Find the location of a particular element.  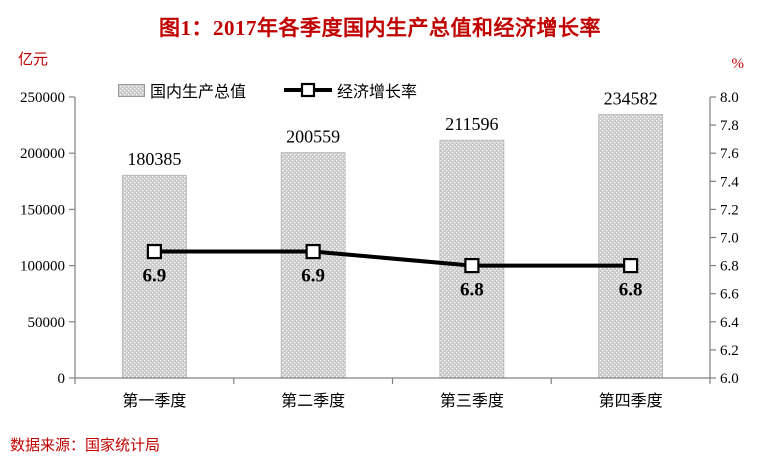

right-axis-tick-label: 7.8 is located at coordinates (729, 126).